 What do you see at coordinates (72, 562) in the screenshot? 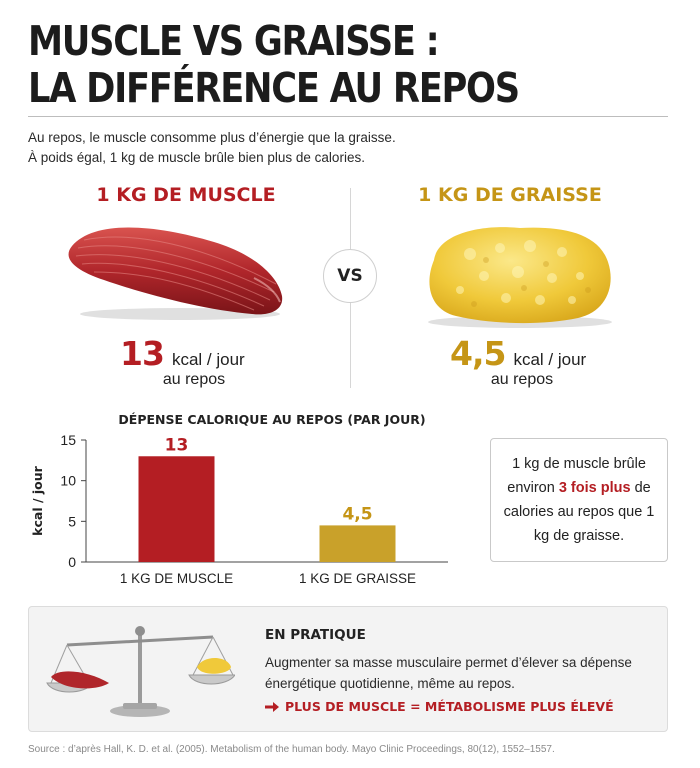
I see `y-tick-label: 0` at bounding box center [72, 562].